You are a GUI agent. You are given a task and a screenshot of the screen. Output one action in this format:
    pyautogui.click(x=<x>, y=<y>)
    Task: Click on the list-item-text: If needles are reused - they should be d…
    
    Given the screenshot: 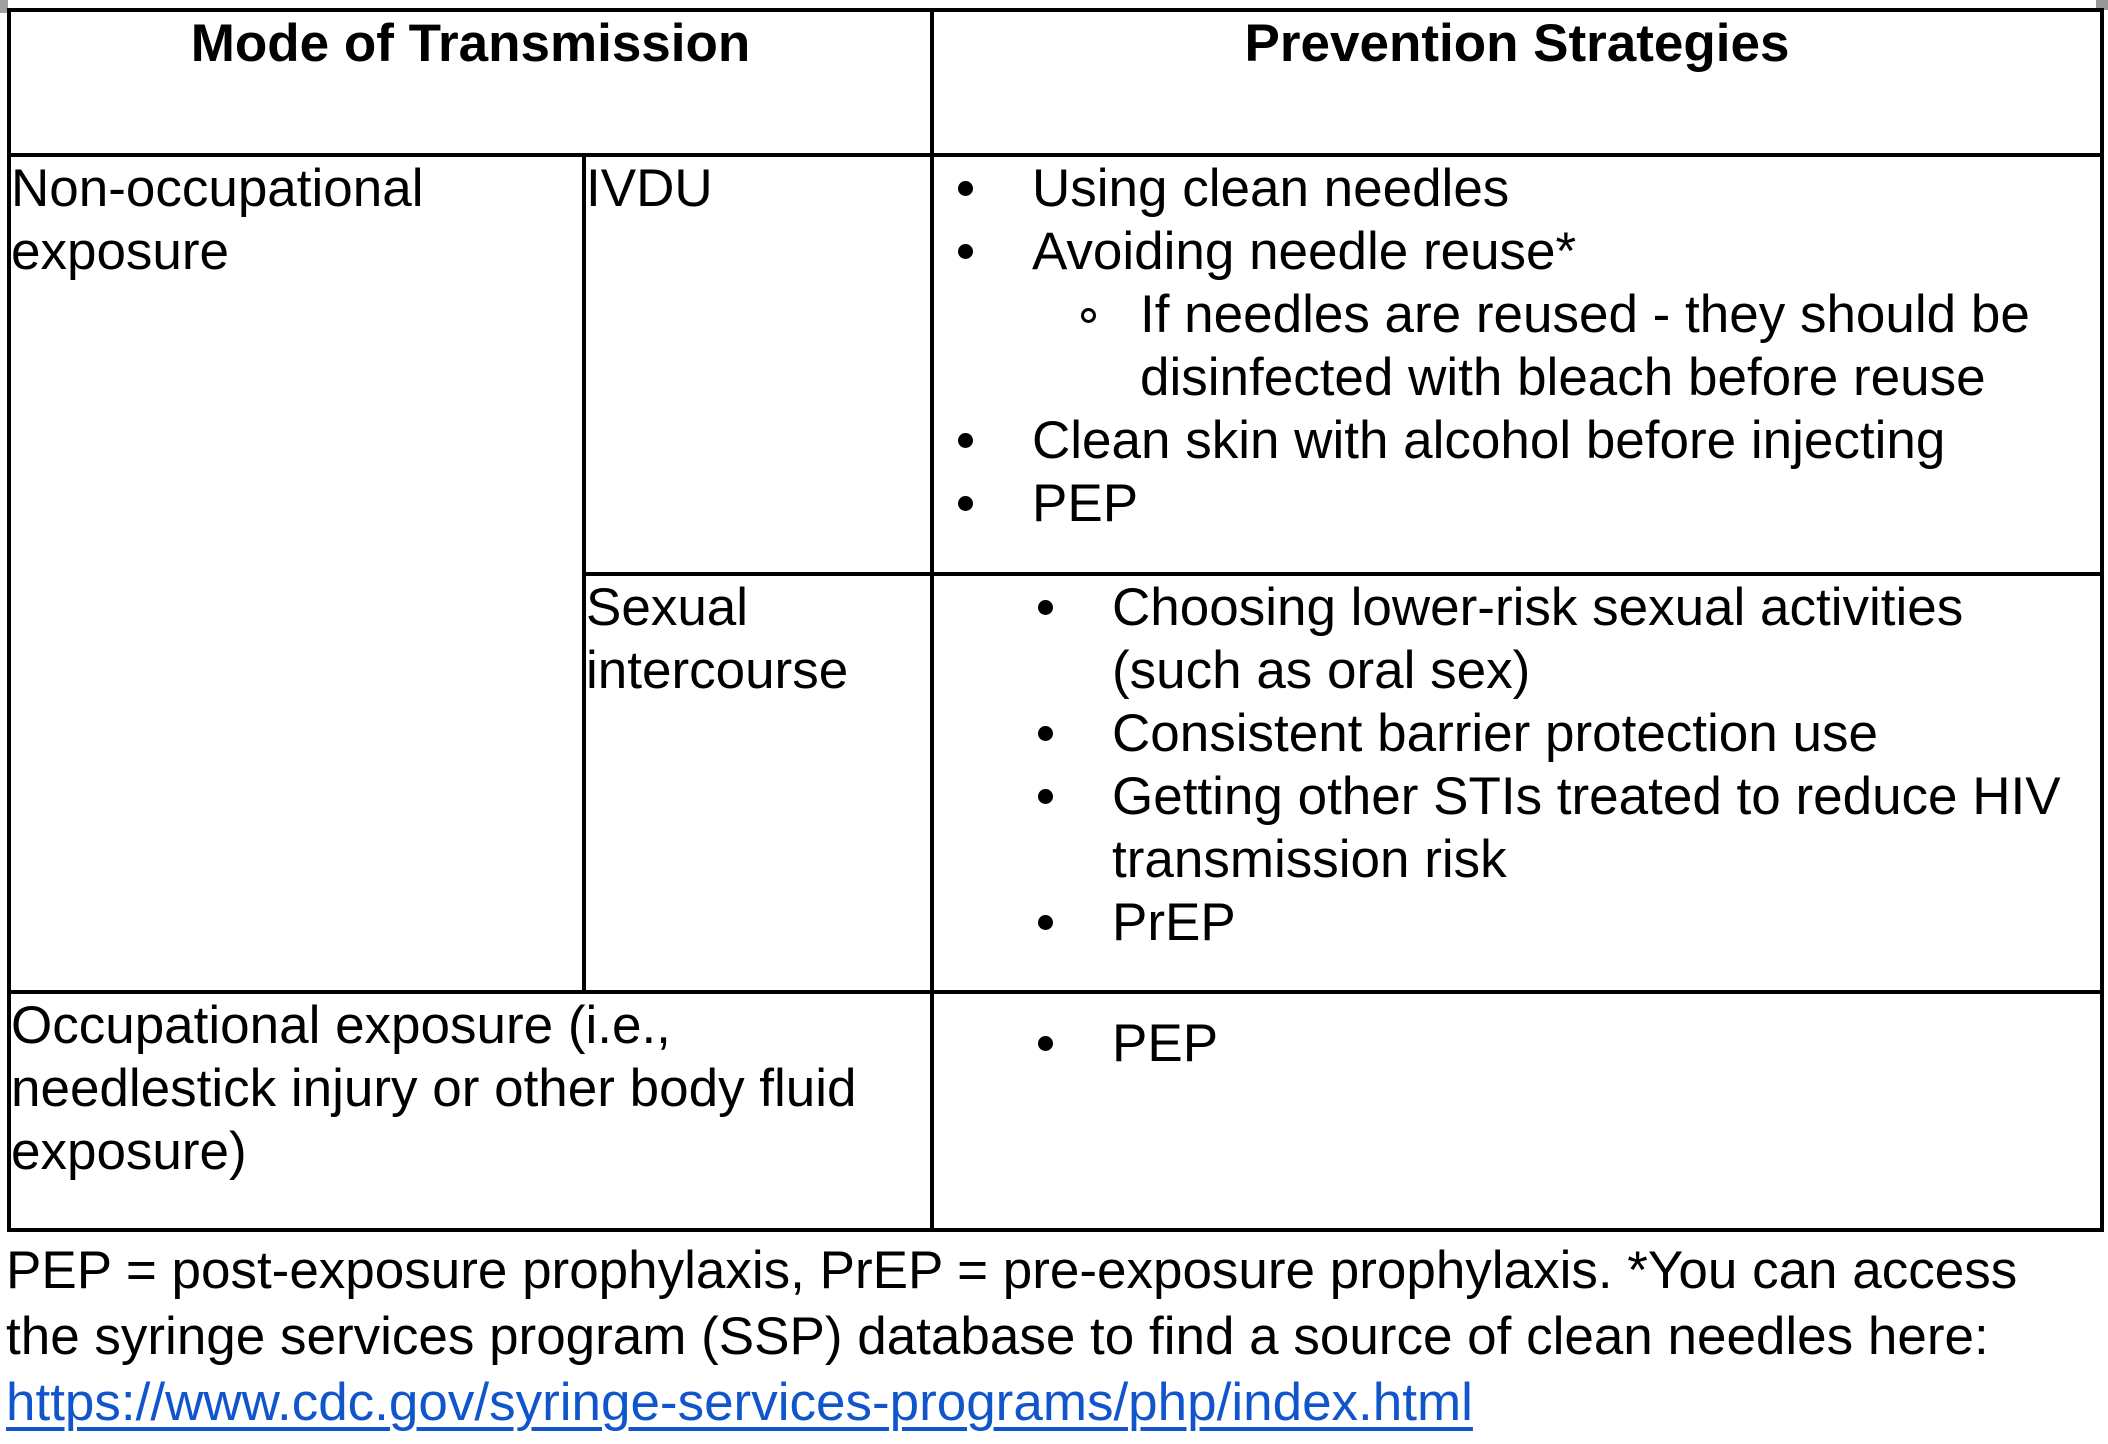 What is the action you would take?
    pyautogui.click(x=1585, y=346)
    